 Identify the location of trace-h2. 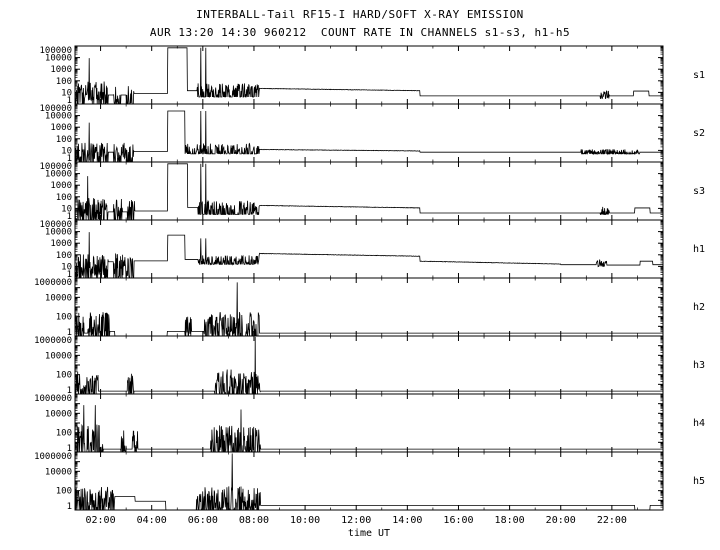
(369, 309).